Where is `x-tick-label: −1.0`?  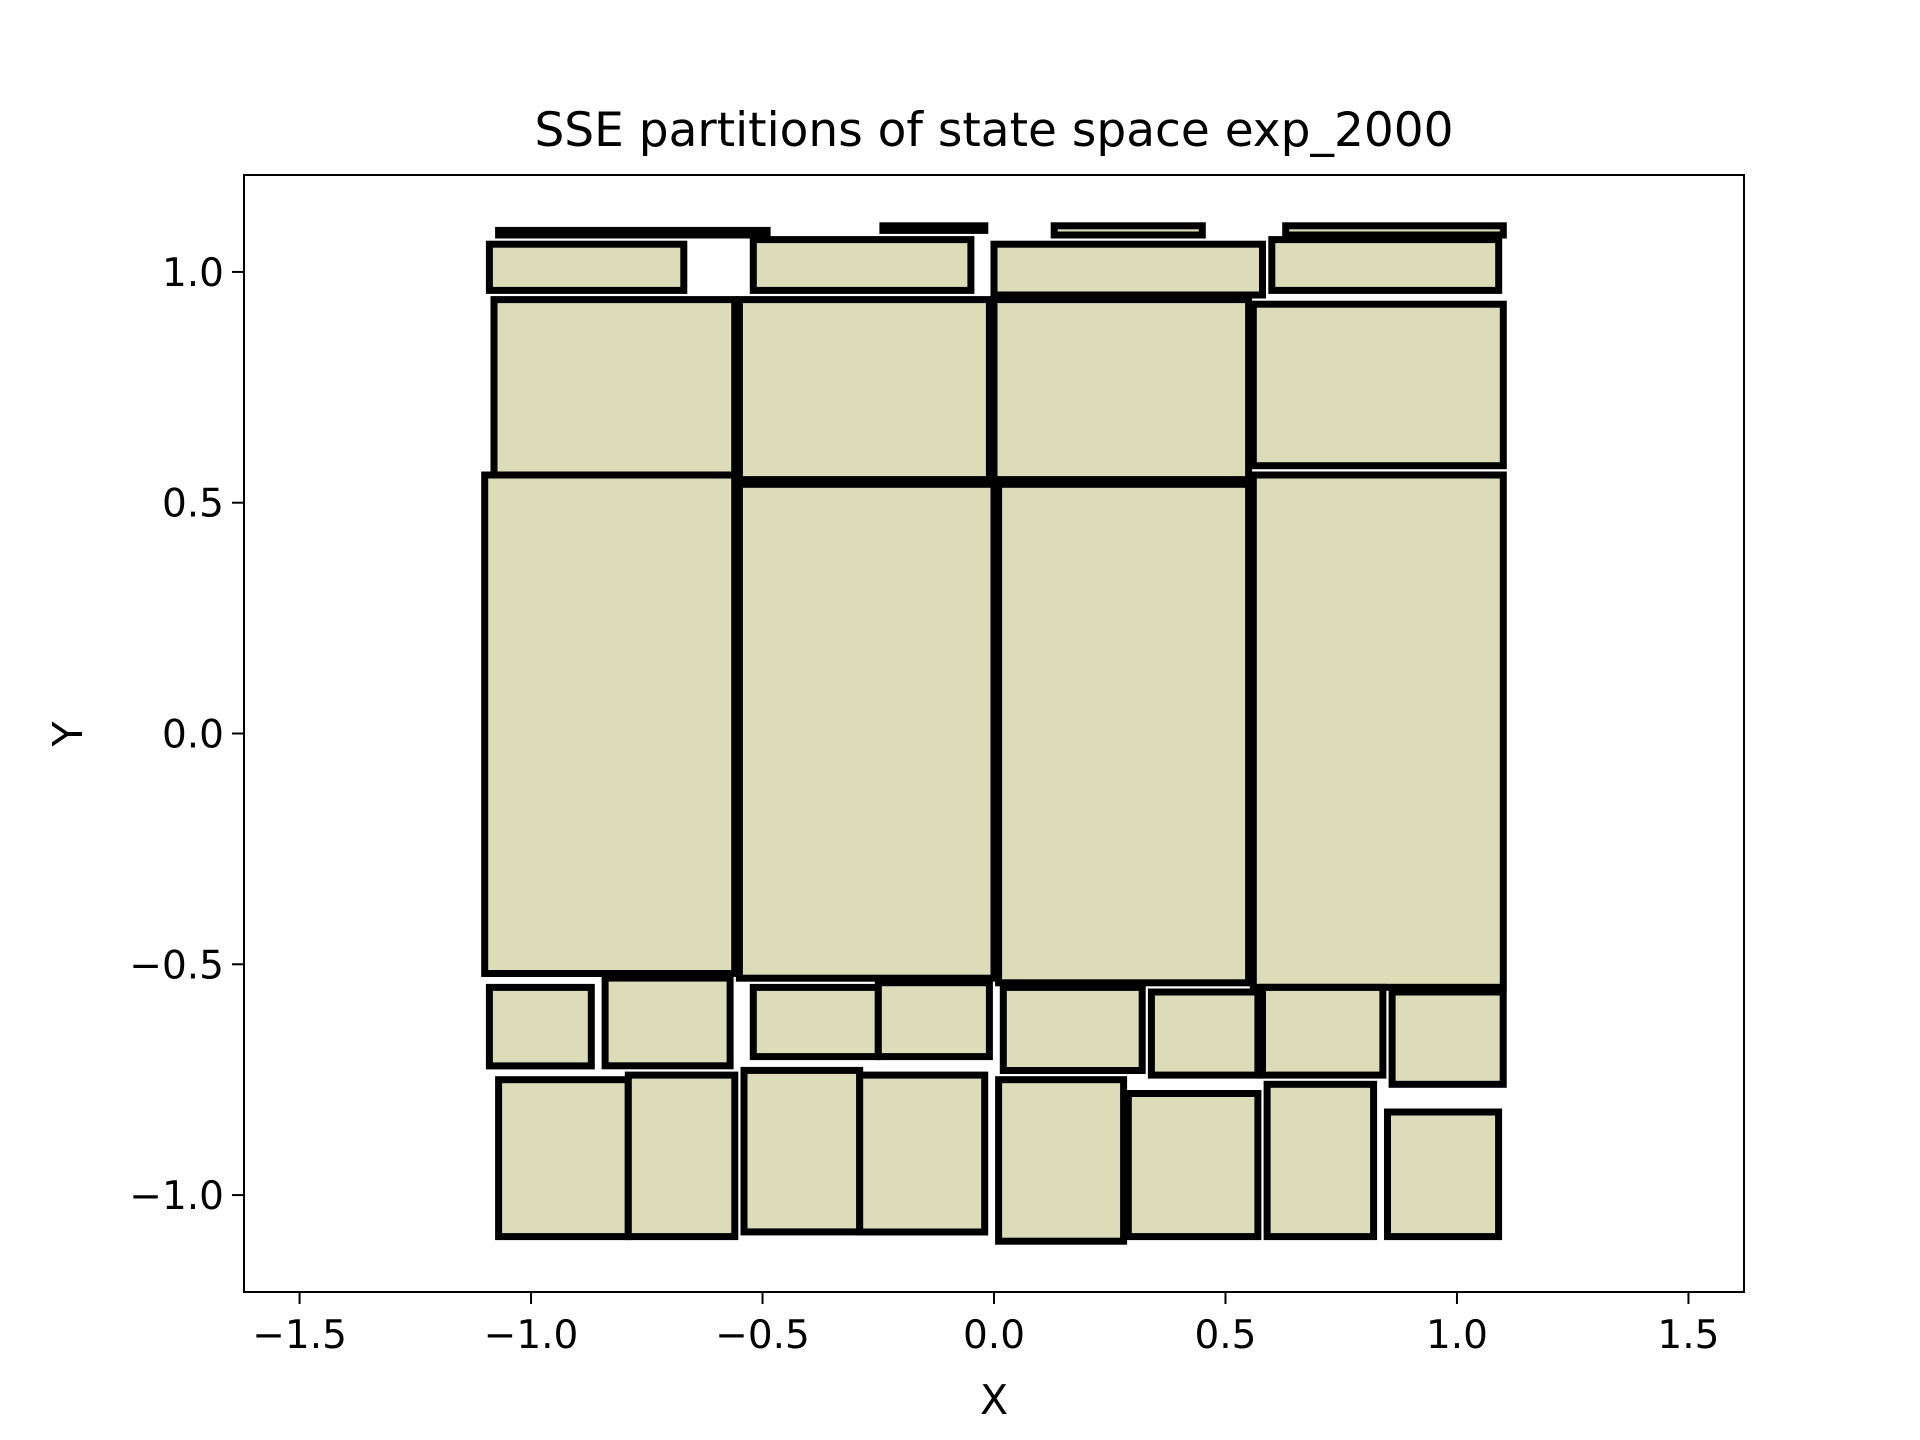 x-tick-label: −1.0 is located at coordinates (531, 1335).